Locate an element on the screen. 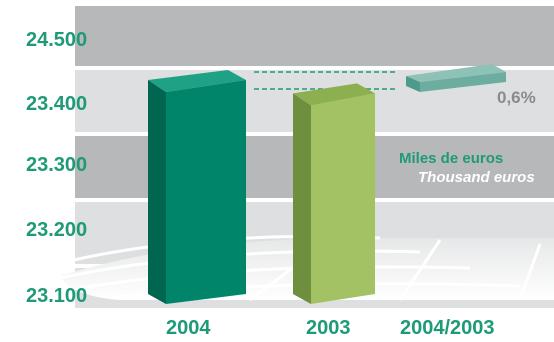 The image size is (554, 342). y-tick-label: 23.400 is located at coordinates (56, 104).